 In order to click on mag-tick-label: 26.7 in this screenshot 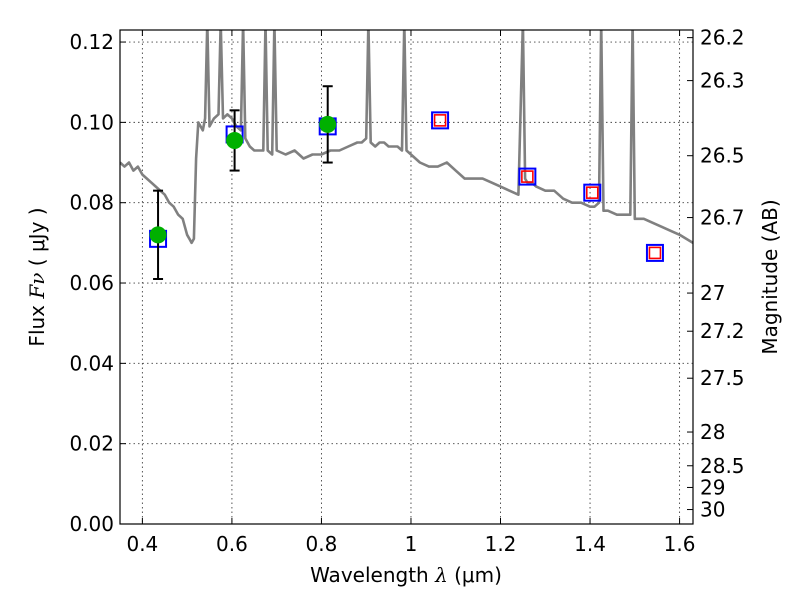, I will do `click(722, 218)`.